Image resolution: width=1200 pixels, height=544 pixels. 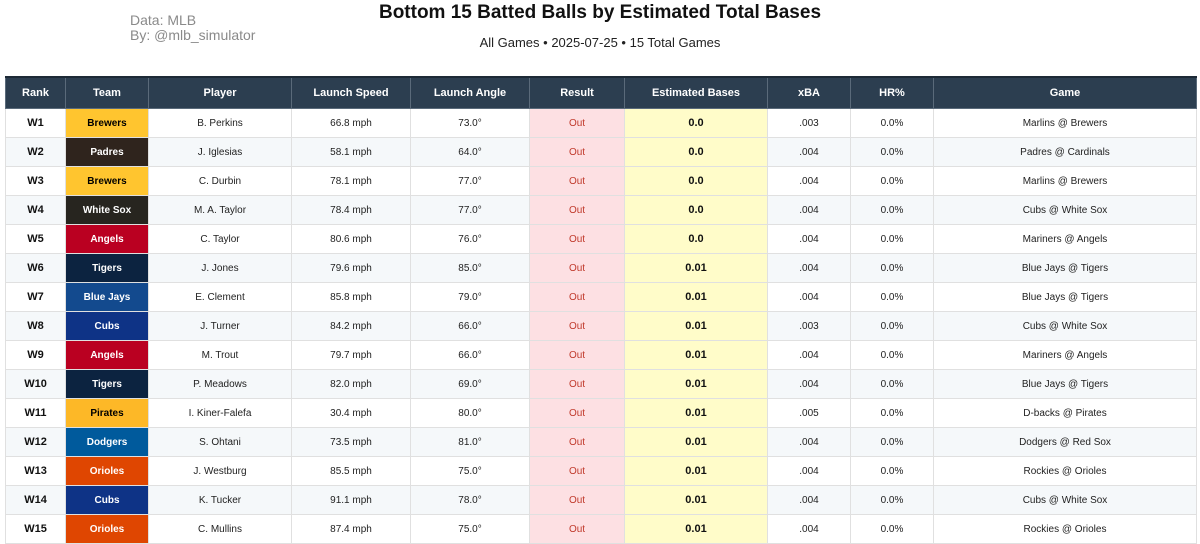 What do you see at coordinates (1065, 442) in the screenshot?
I see `game-cell: Dodgers @ Red Sox` at bounding box center [1065, 442].